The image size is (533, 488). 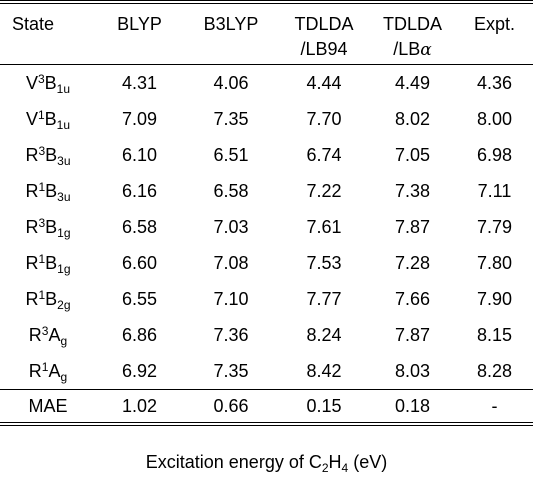 What do you see at coordinates (324, 226) in the screenshot?
I see `value-cell-tdlda-lb94: 7.61` at bounding box center [324, 226].